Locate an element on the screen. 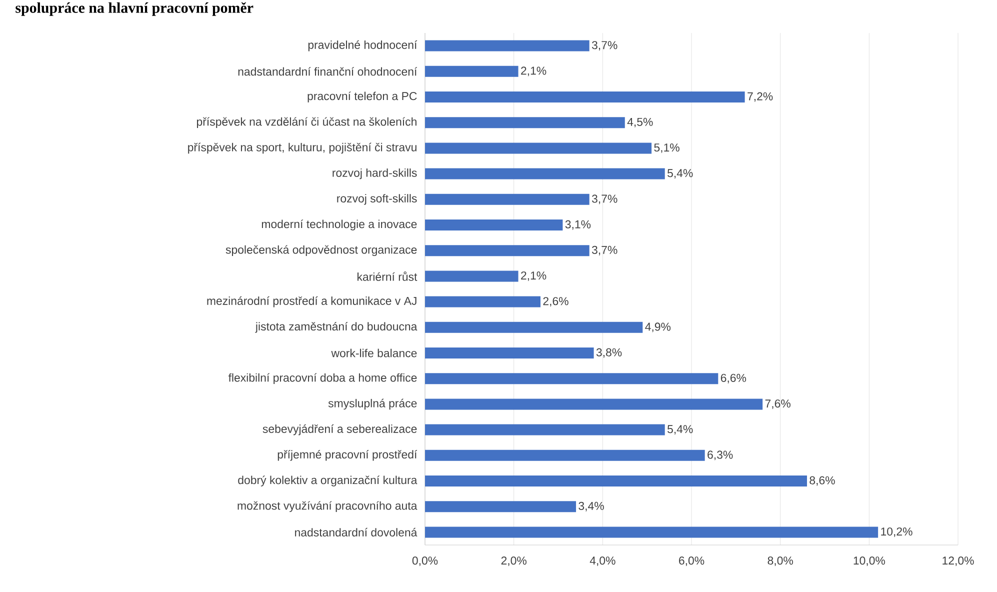 The height and width of the screenshot is (592, 997). data-label: 5,1% is located at coordinates (667, 148).